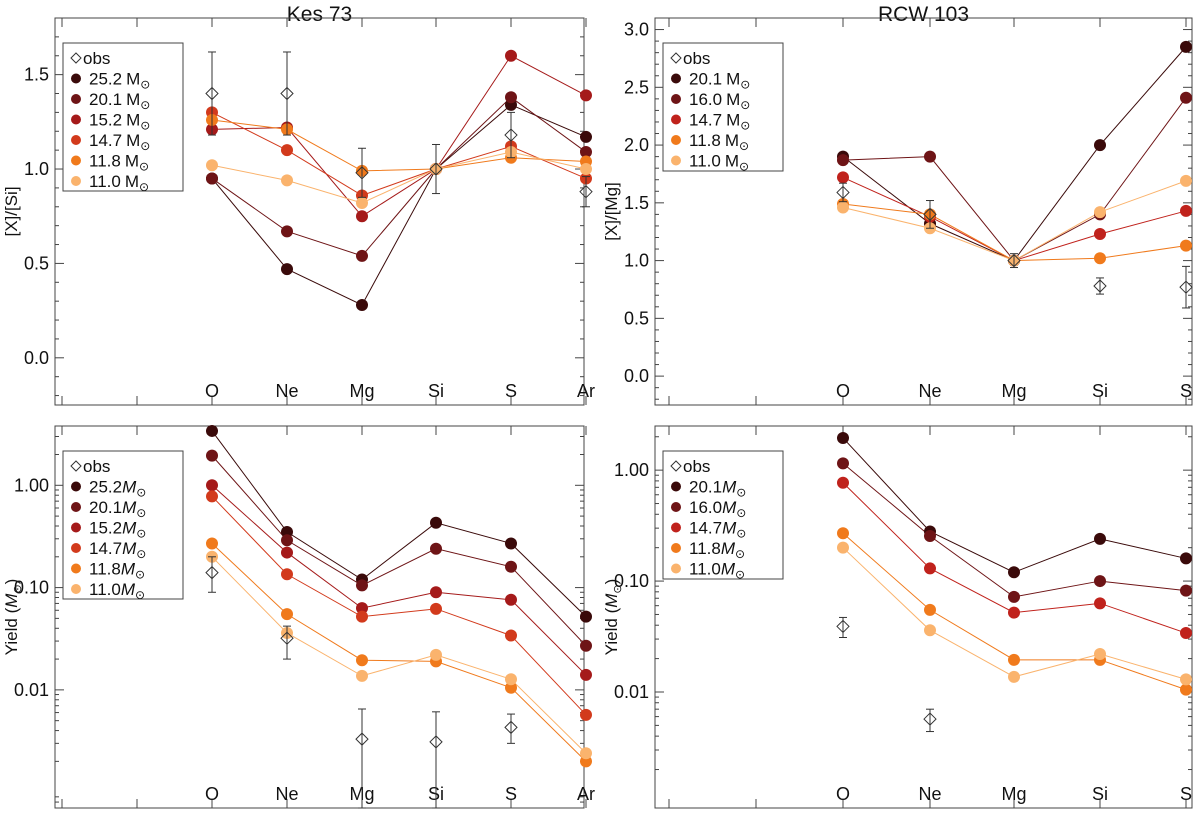  Describe the element at coordinates (212, 430) in the screenshot. I see `data-point-25.2-o` at that location.